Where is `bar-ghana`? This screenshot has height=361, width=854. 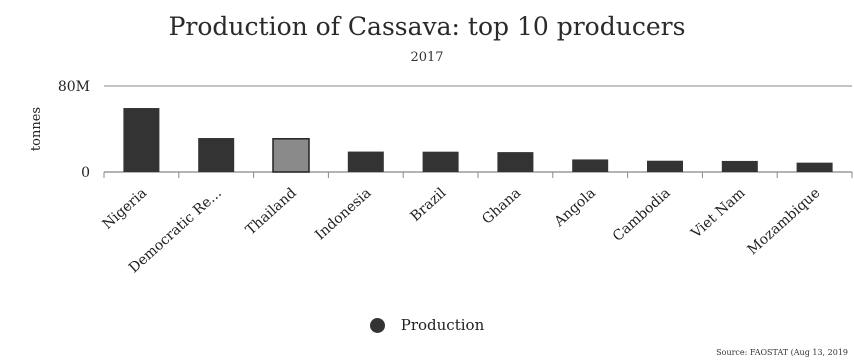
bar-ghana is located at coordinates (515, 162).